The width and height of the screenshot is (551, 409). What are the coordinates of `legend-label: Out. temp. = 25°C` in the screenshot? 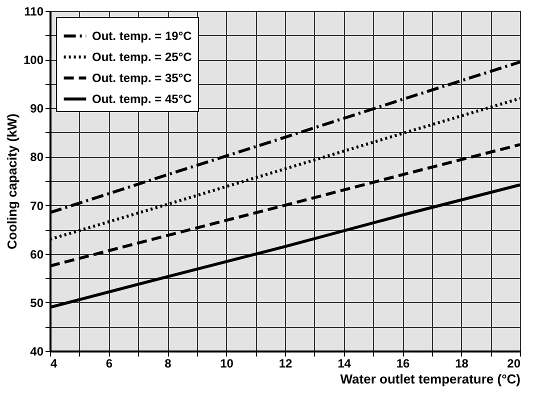 It's located at (142, 57).